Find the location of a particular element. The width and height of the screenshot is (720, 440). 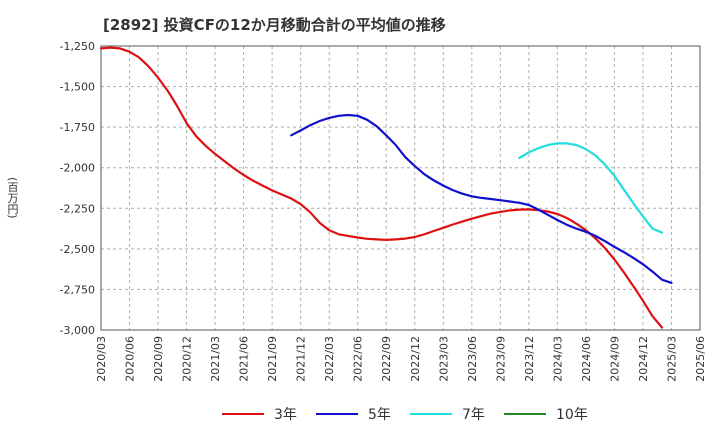

x-tick-label: 2024/06 is located at coordinates (586, 359).